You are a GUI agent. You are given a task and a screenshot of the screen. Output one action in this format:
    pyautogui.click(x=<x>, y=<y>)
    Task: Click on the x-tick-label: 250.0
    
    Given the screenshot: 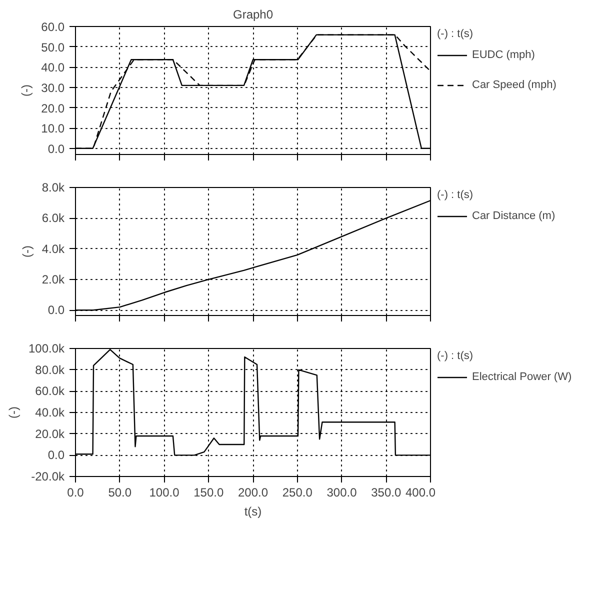 What is the action you would take?
    pyautogui.click(x=297, y=493)
    